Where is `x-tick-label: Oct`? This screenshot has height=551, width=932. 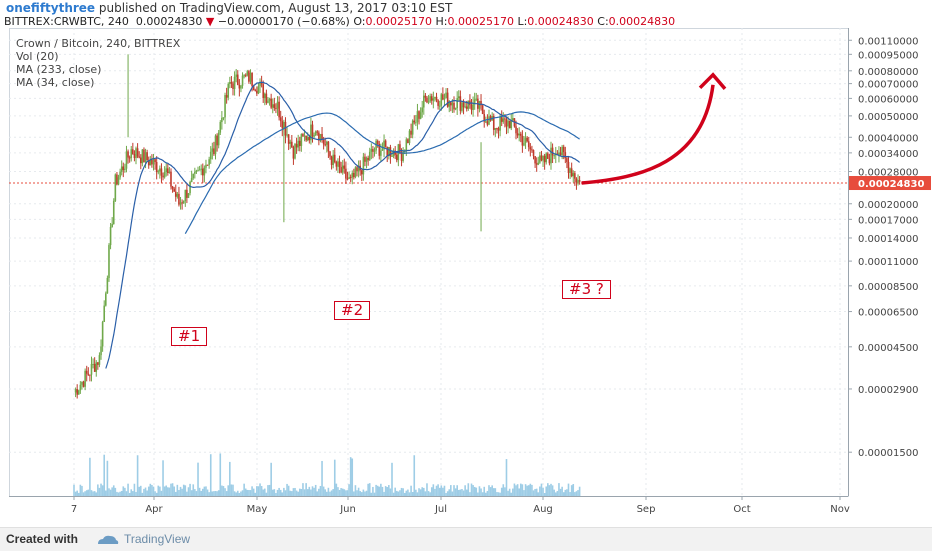
x-tick-label: Oct is located at coordinates (741, 509).